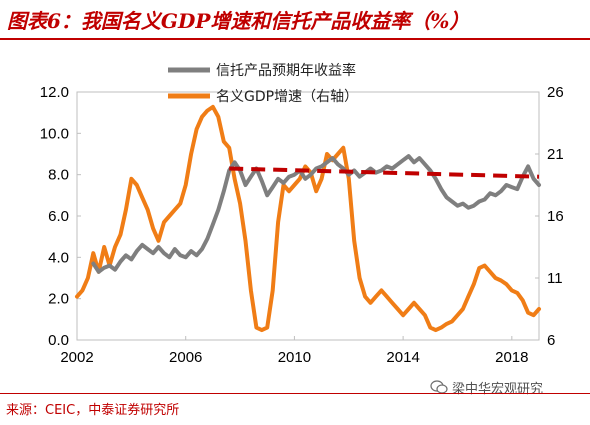  I want to click on watermark: 梁中华宏观研究, so click(486, 387).